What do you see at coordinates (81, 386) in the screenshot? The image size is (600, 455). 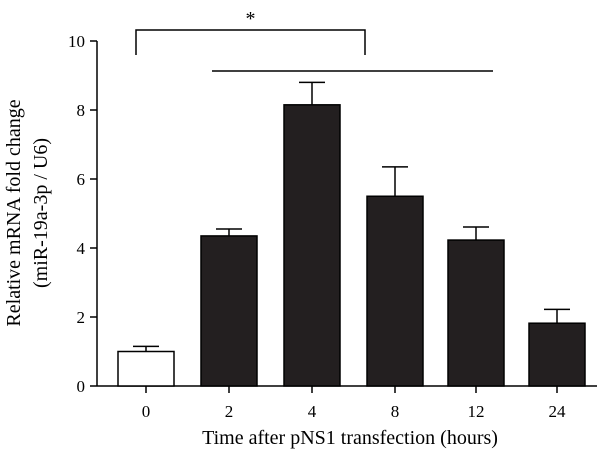 I see `y-tick-label-0: 0` at bounding box center [81, 386].